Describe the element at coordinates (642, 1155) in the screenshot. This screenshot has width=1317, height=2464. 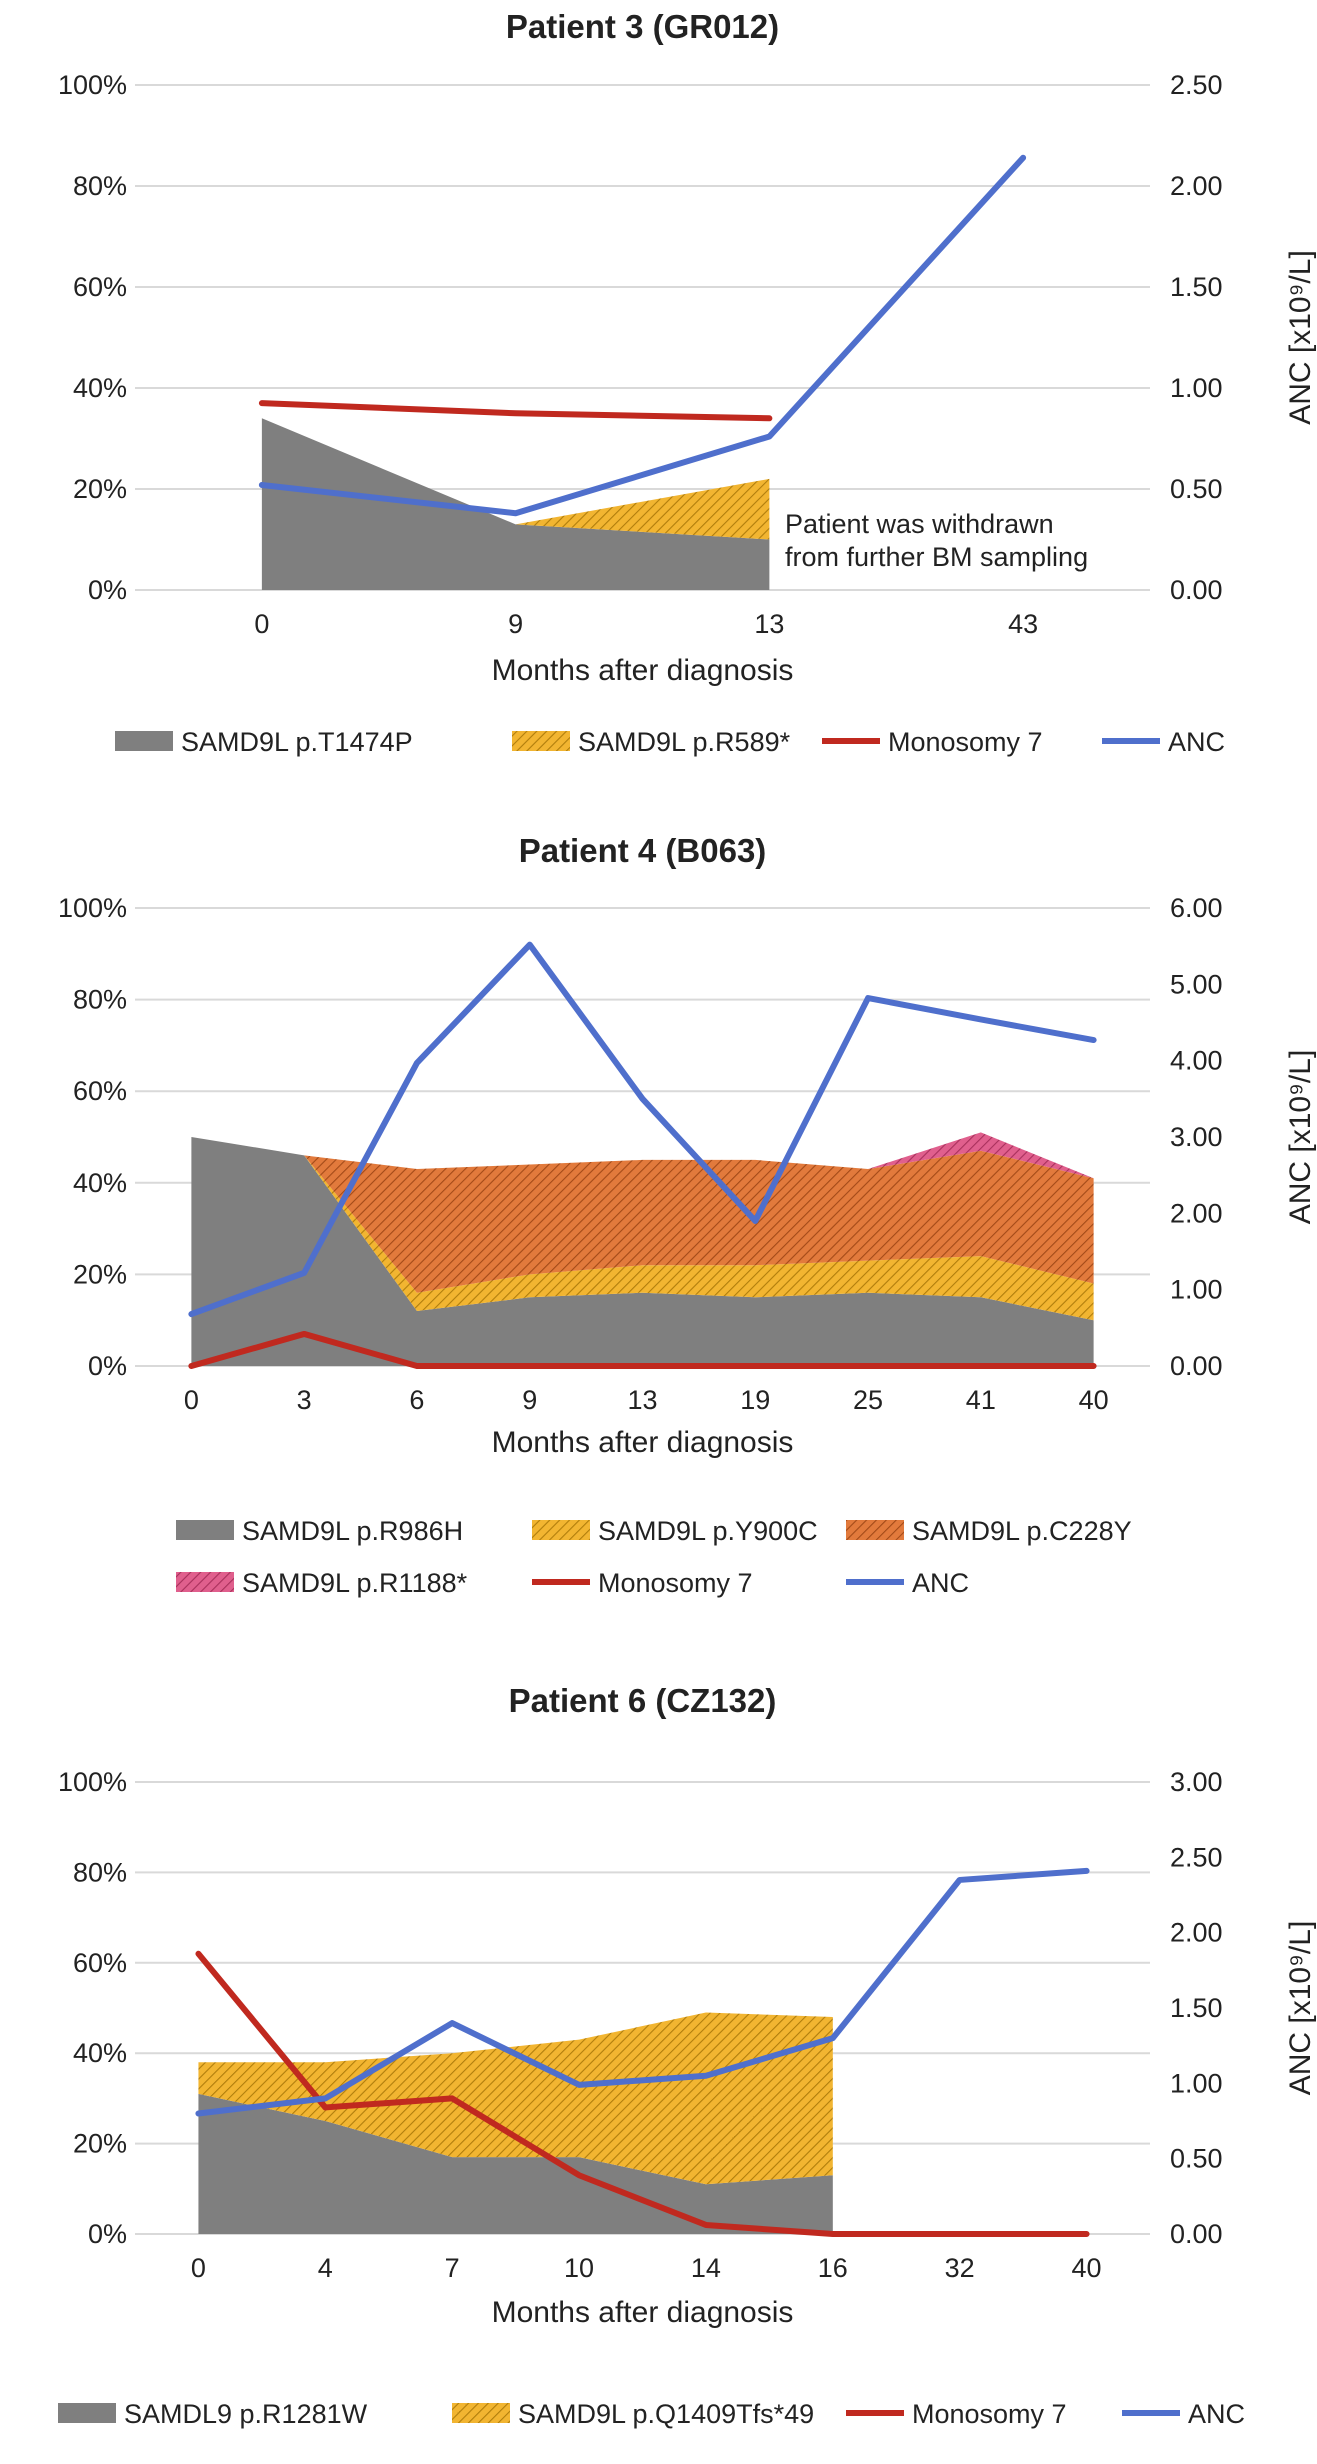
I see `area-samd9l-p-r1188-` at that location.